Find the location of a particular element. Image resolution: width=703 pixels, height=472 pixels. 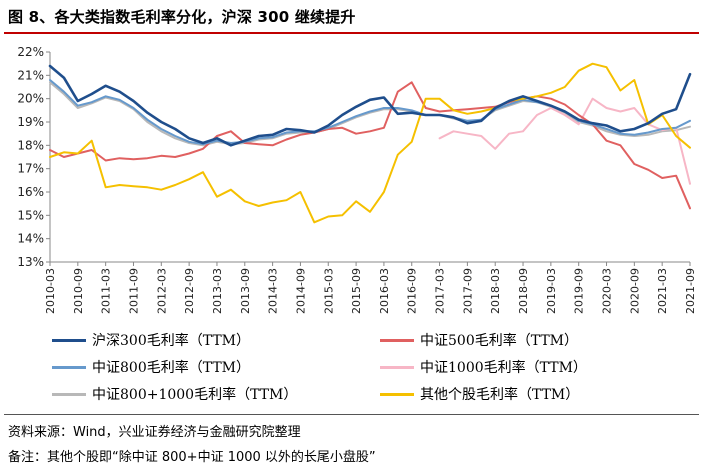

x-tick-label: 2015-03 is located at coordinates (328, 291).